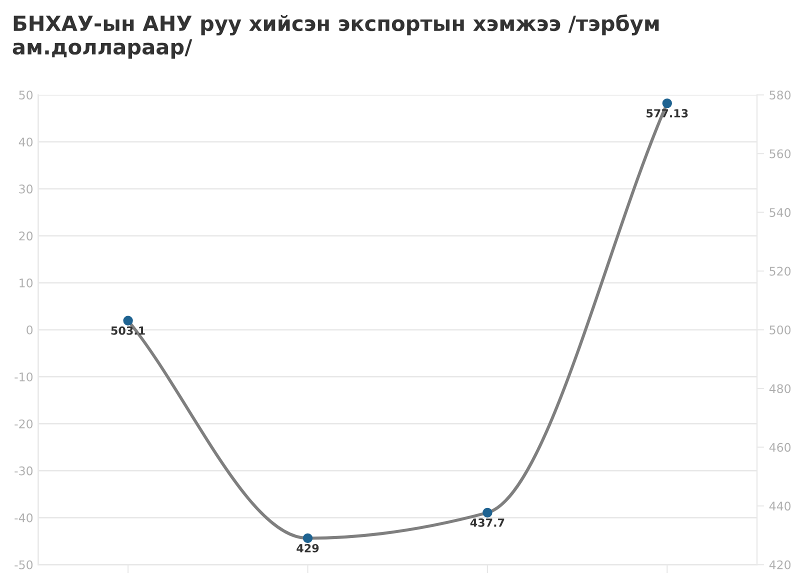  What do you see at coordinates (23, 565) in the screenshot?
I see `y-tick-label: -50` at bounding box center [23, 565].